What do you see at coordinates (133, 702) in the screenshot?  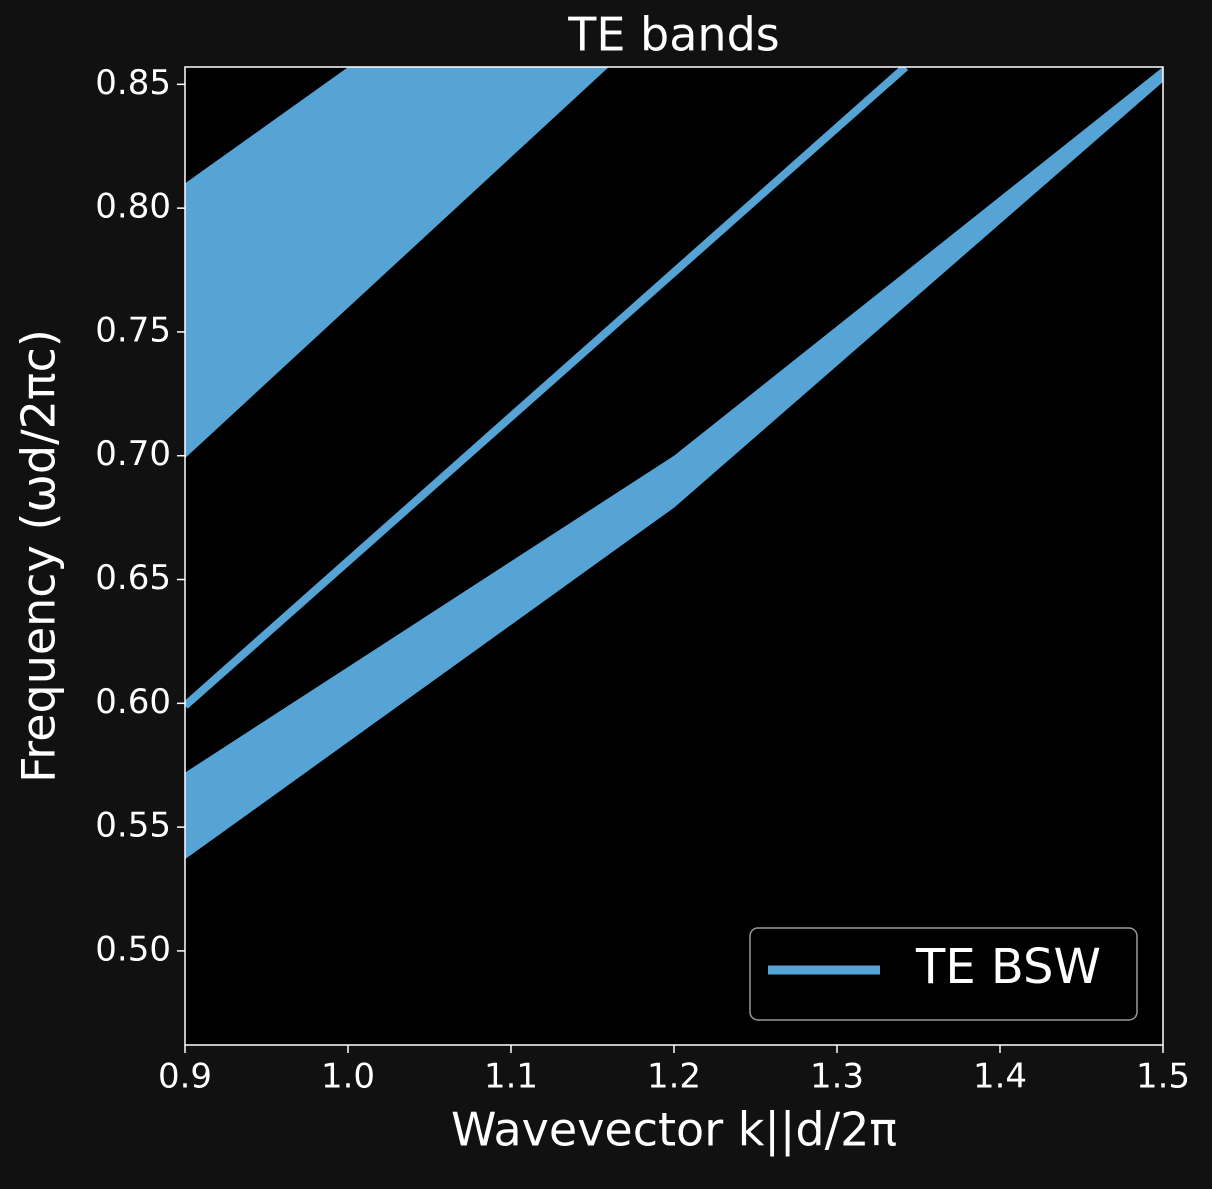 I see `y-tick-label: 0.60` at bounding box center [133, 702].